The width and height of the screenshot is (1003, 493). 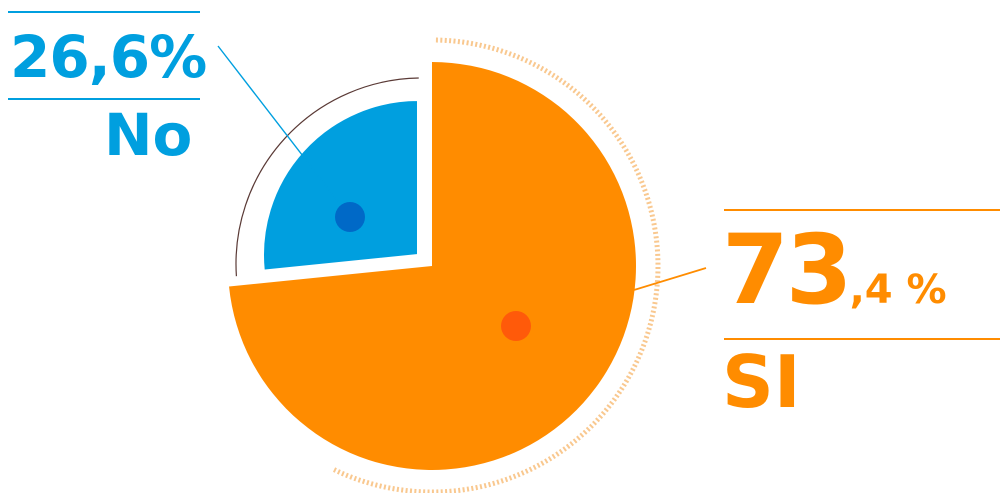 I want to click on si-percentage-label: 73,4 %, so click(x=834, y=270).